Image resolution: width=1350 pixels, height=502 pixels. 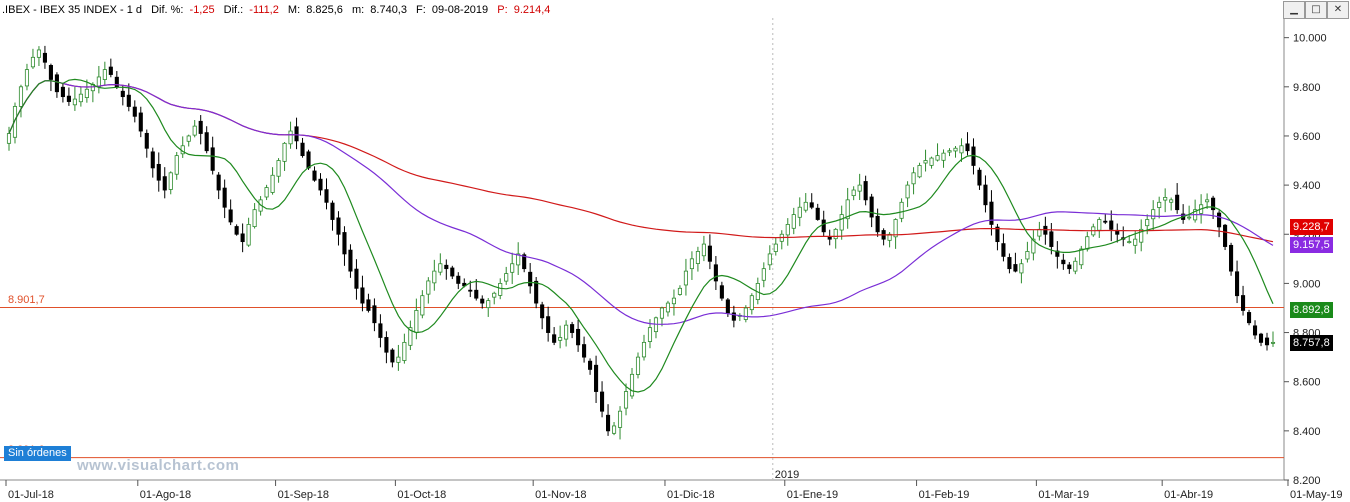 What do you see at coordinates (1063, 495) in the screenshot?
I see `x-tick-label: 01-Mar-19` at bounding box center [1063, 495].